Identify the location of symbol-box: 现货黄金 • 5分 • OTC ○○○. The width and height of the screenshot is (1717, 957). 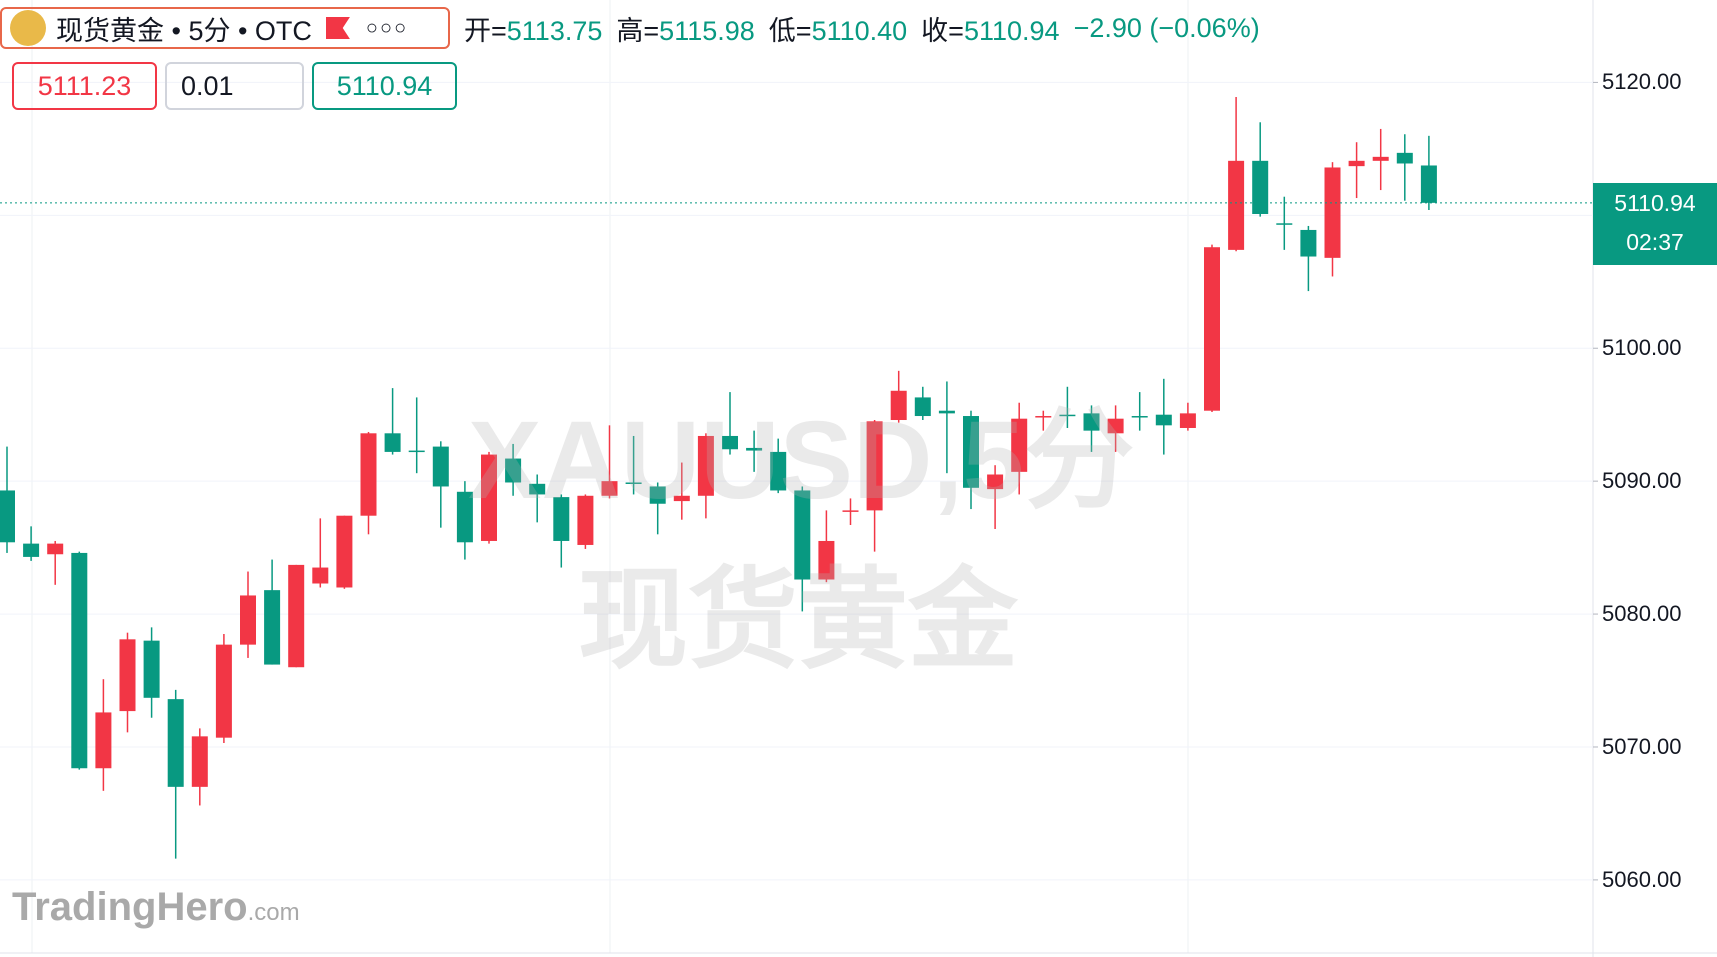
(225, 28).